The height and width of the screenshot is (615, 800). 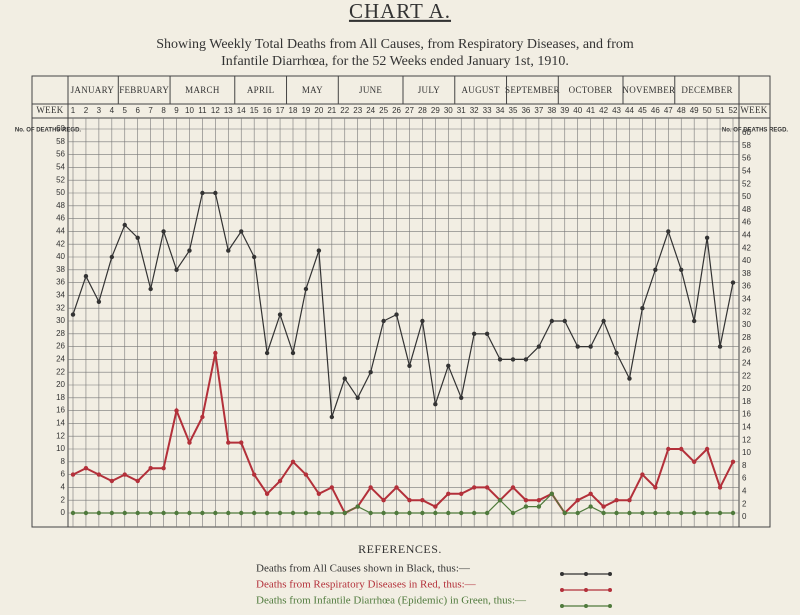 I want to click on y-tick-label: 48, so click(x=746, y=209).